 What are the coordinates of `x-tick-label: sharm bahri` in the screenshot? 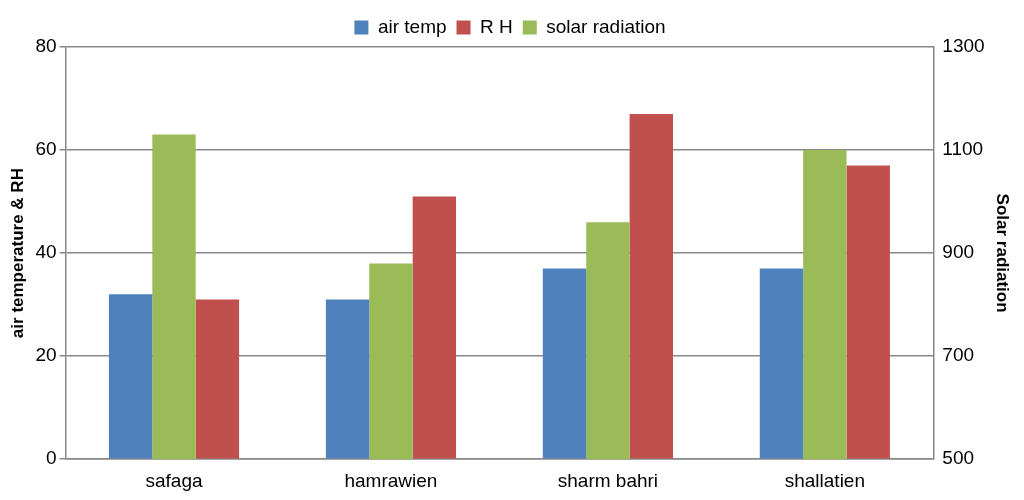 It's located at (608, 480).